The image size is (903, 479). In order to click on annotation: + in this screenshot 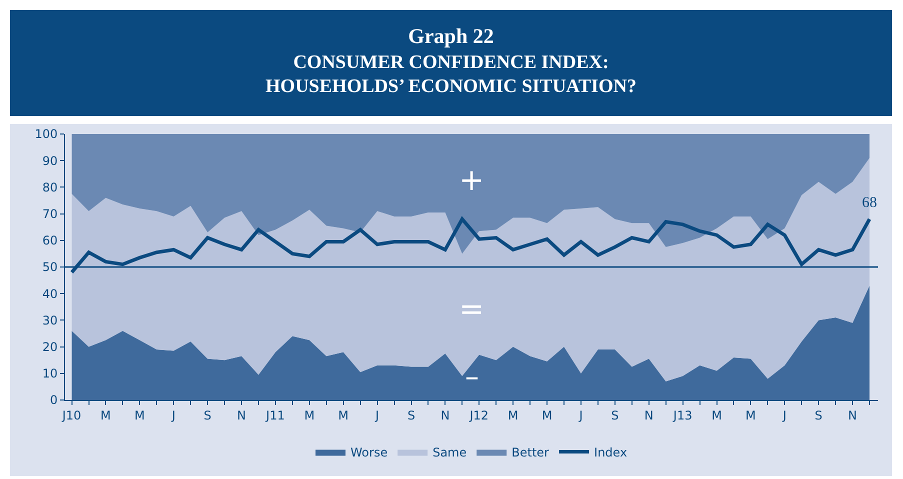, I will do `click(471, 180)`.